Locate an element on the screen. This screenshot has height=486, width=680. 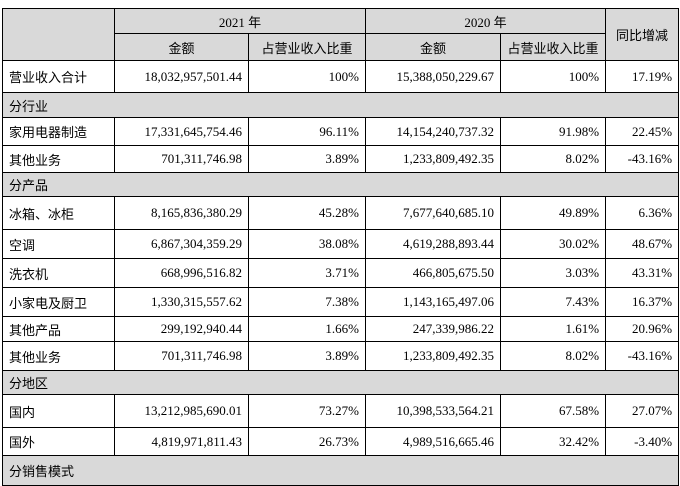
row-label-cell: 洗衣机 is located at coordinates (58, 273).